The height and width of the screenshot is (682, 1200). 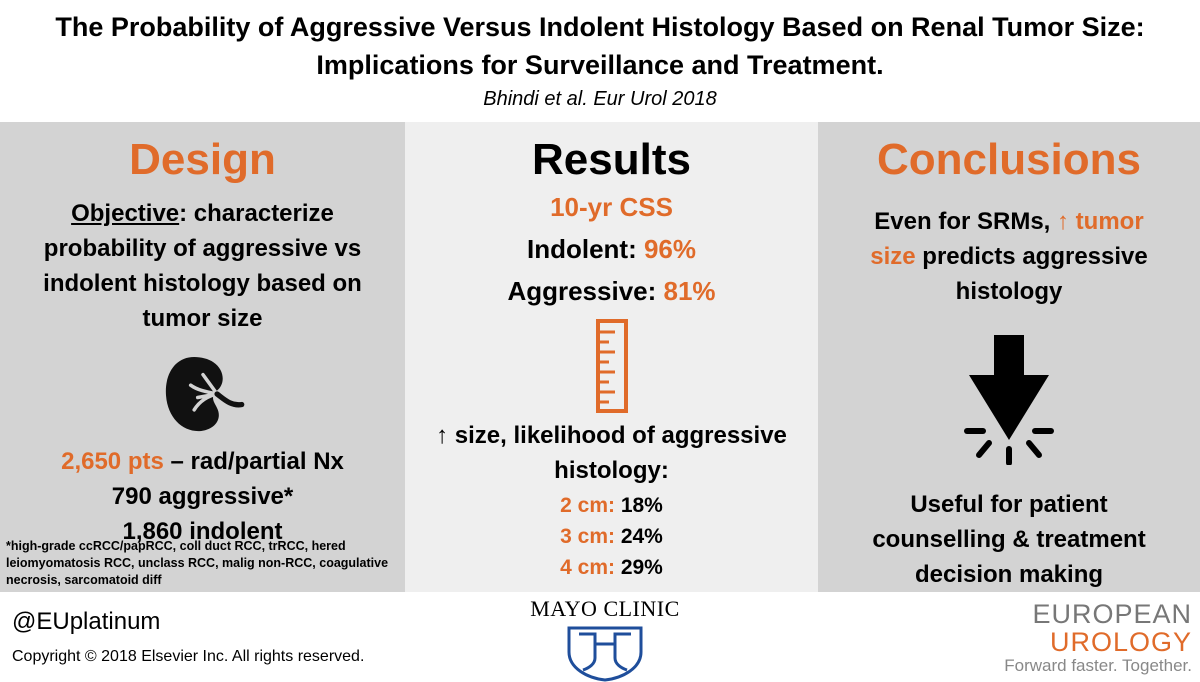 What do you see at coordinates (202, 531) in the screenshot?
I see `indolent-count: 1,860 indolent` at bounding box center [202, 531].